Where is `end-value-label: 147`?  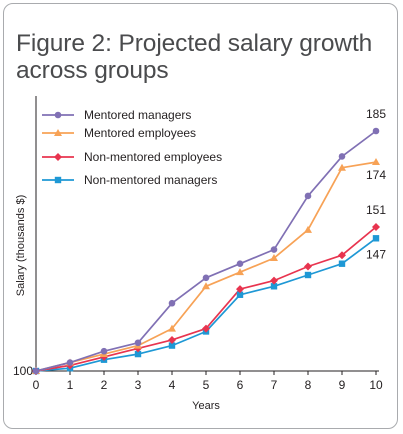 end-value-label: 147 is located at coordinates (376, 254).